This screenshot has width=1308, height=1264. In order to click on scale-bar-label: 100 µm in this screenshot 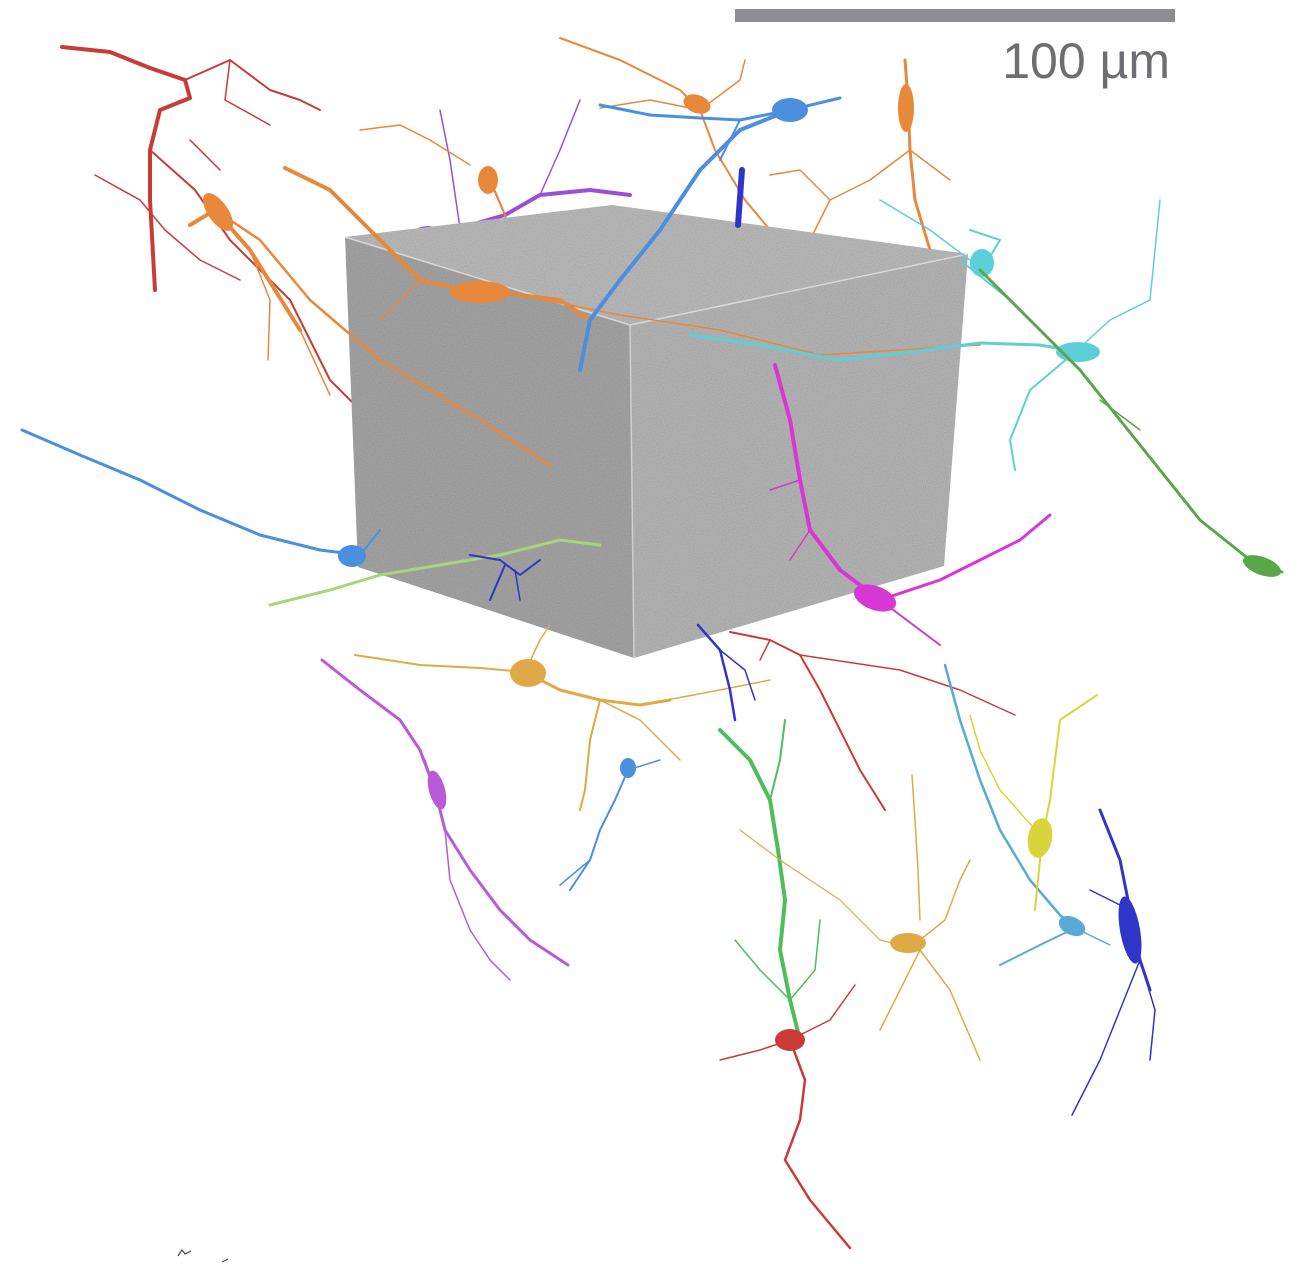, I will do `click(1086, 61)`.